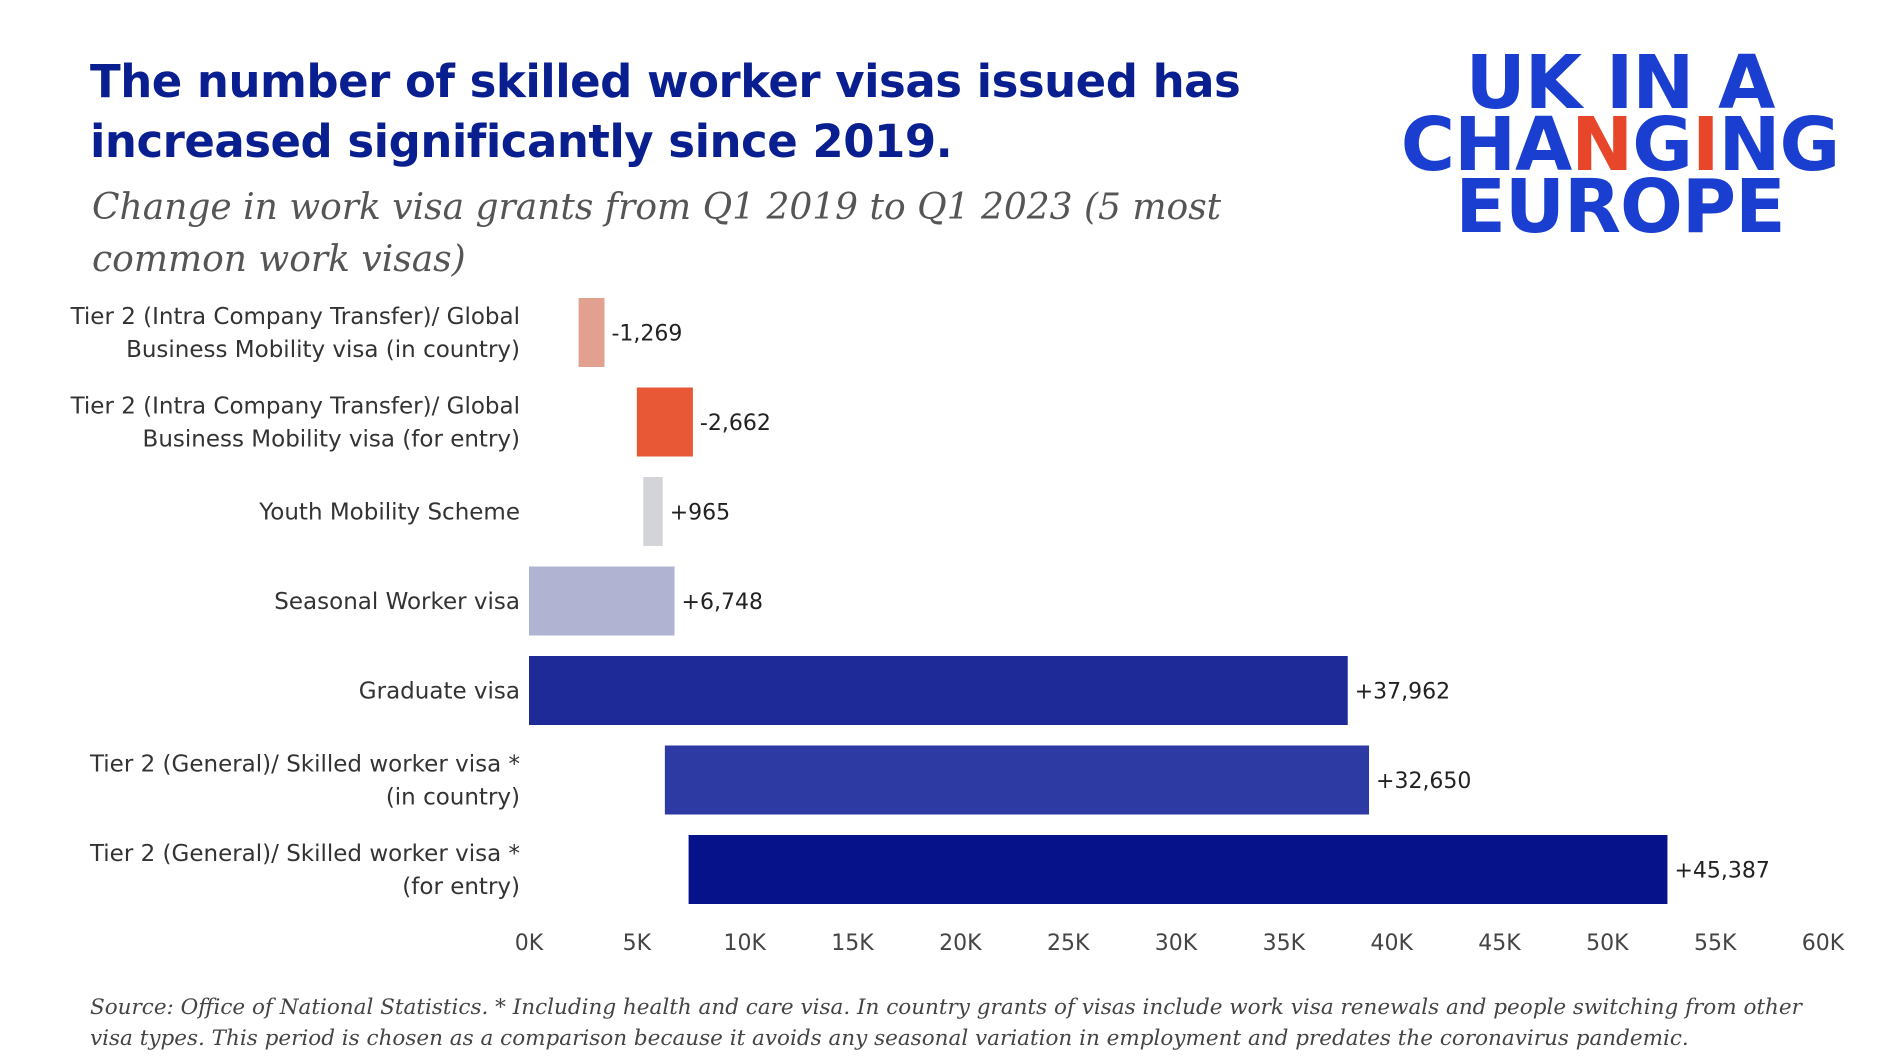 The width and height of the screenshot is (1890, 1063). I want to click on x-tick-label-60k: 60K, so click(1823, 943).